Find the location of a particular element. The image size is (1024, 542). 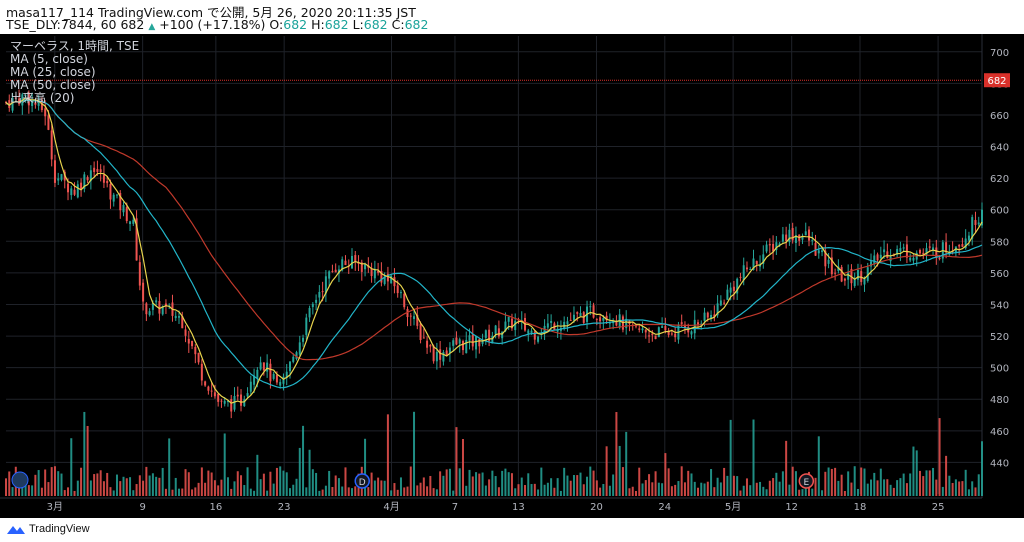

legend-ma5: MA (5, close) is located at coordinates (49, 59).